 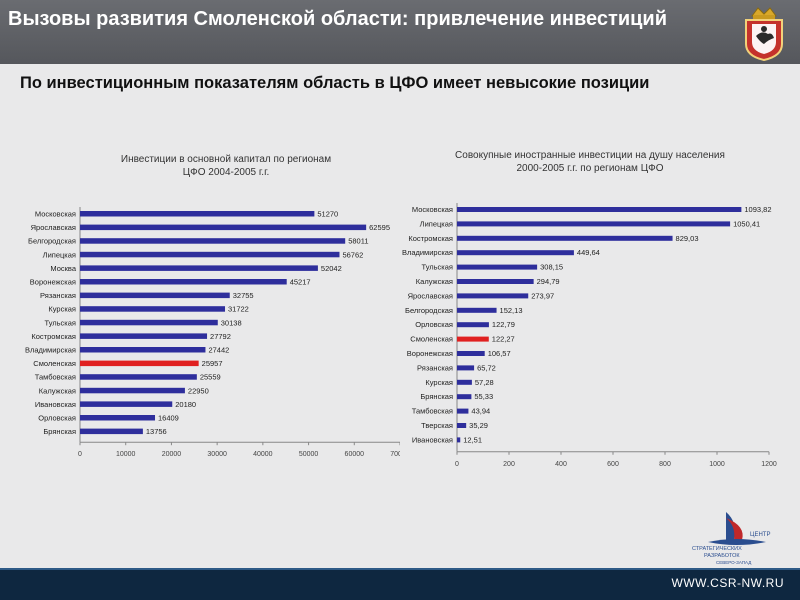 What do you see at coordinates (472, 439) in the screenshot?
I see `data-label: 12,51` at bounding box center [472, 439].